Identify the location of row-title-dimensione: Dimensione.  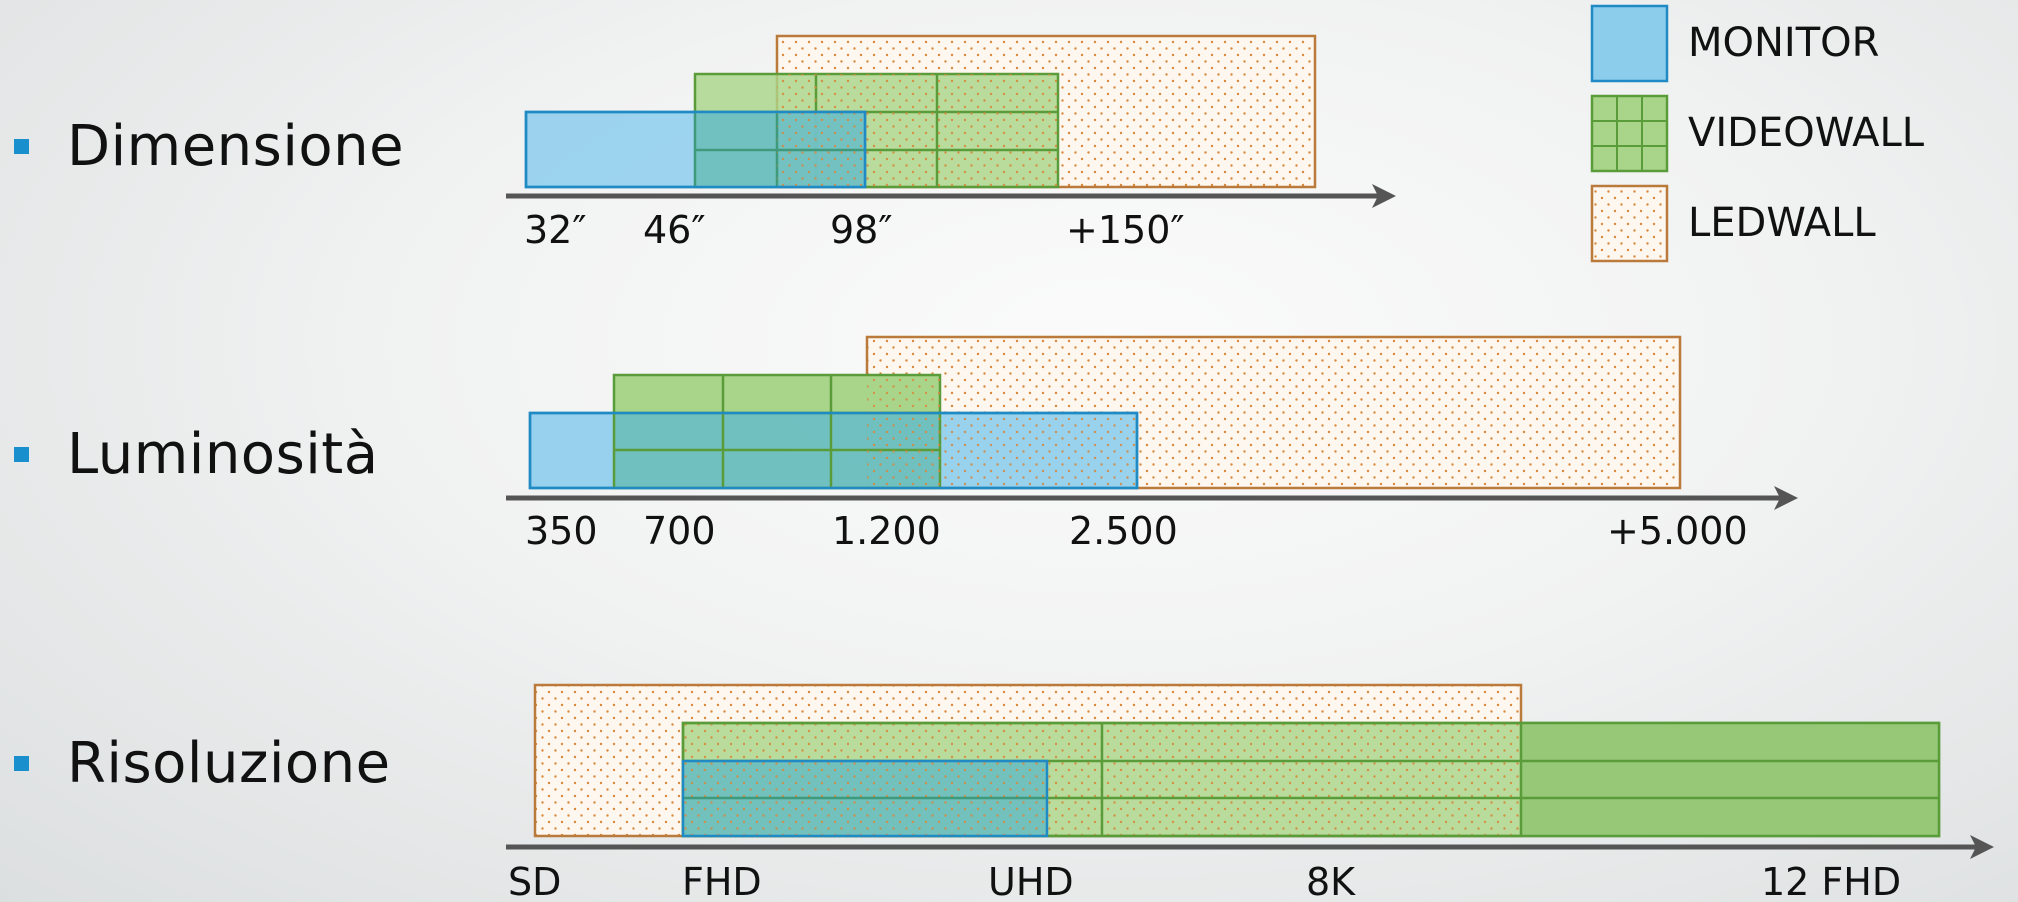
(209, 146).